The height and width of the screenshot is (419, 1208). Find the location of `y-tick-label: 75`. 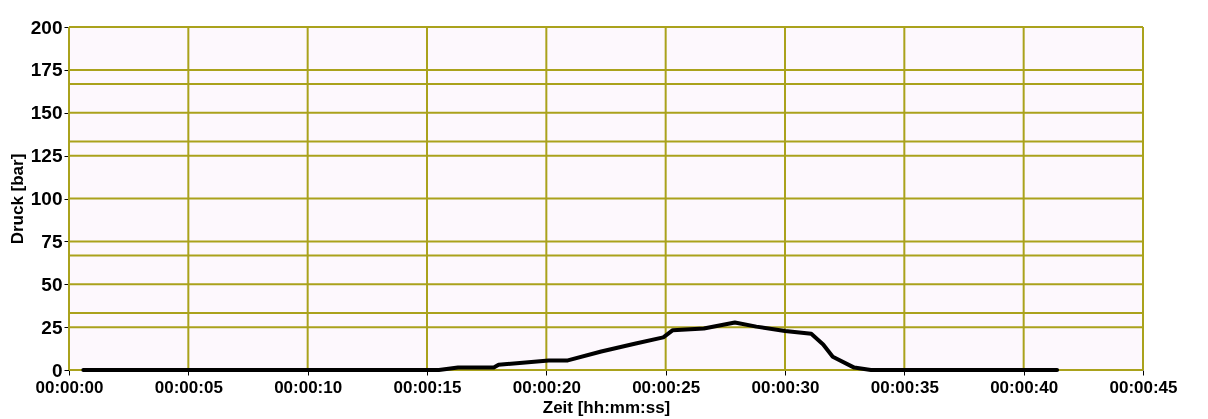

y-tick-label: 75 is located at coordinates (52, 241).